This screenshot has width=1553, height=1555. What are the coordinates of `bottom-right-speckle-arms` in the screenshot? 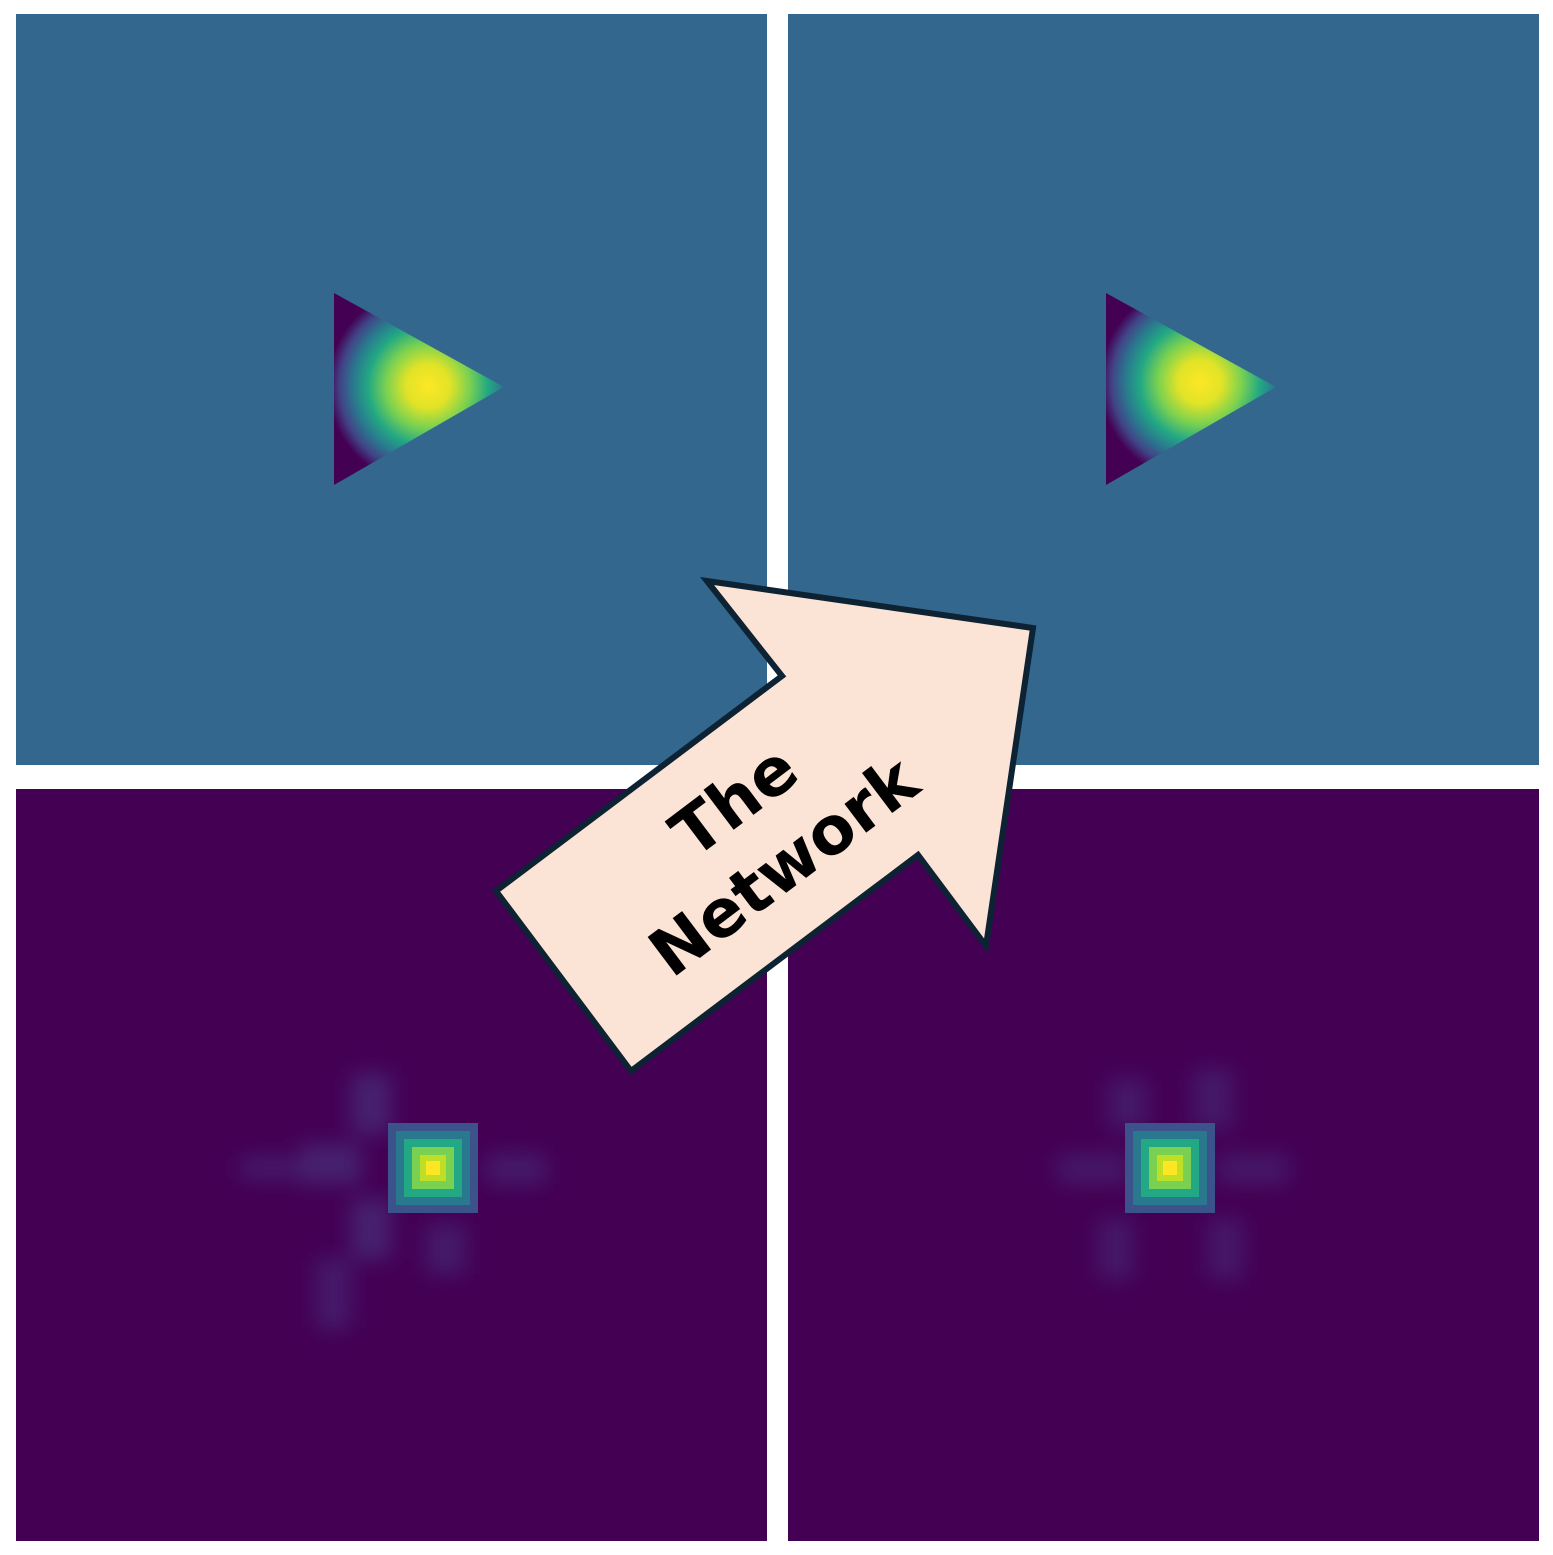 It's located at (1173, 1174).